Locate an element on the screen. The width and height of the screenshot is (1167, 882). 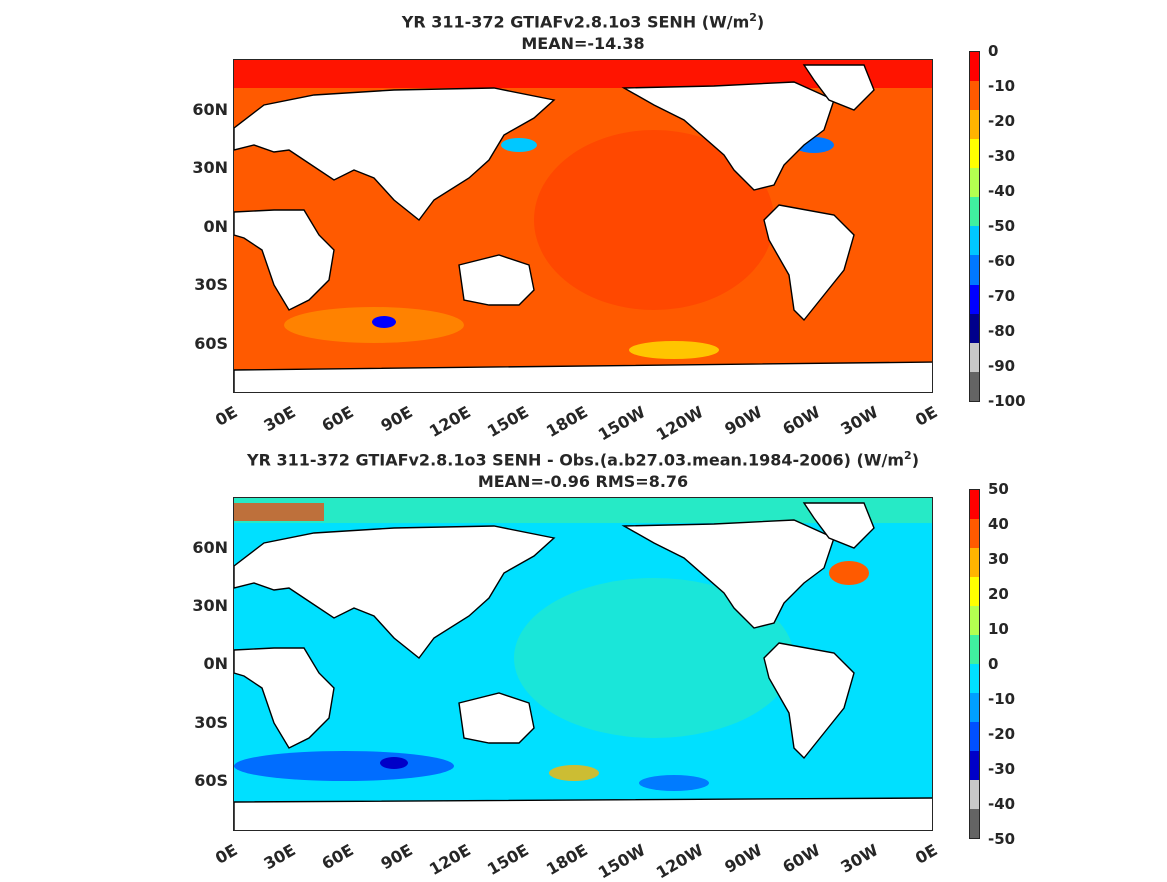
south-pacific-max is located at coordinates (574, 773).